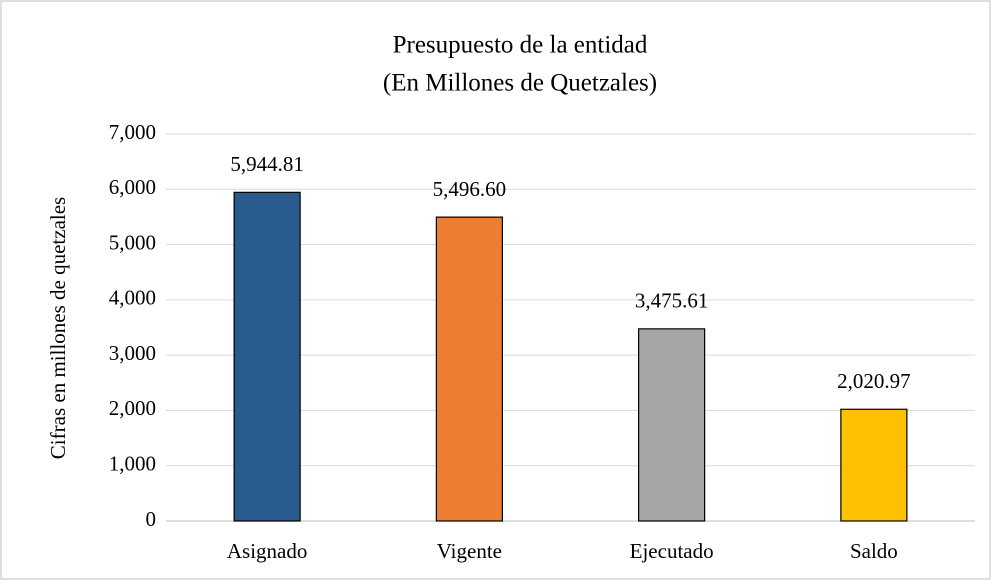 This screenshot has width=991, height=580. I want to click on value-label: 2,020.97, so click(874, 381).